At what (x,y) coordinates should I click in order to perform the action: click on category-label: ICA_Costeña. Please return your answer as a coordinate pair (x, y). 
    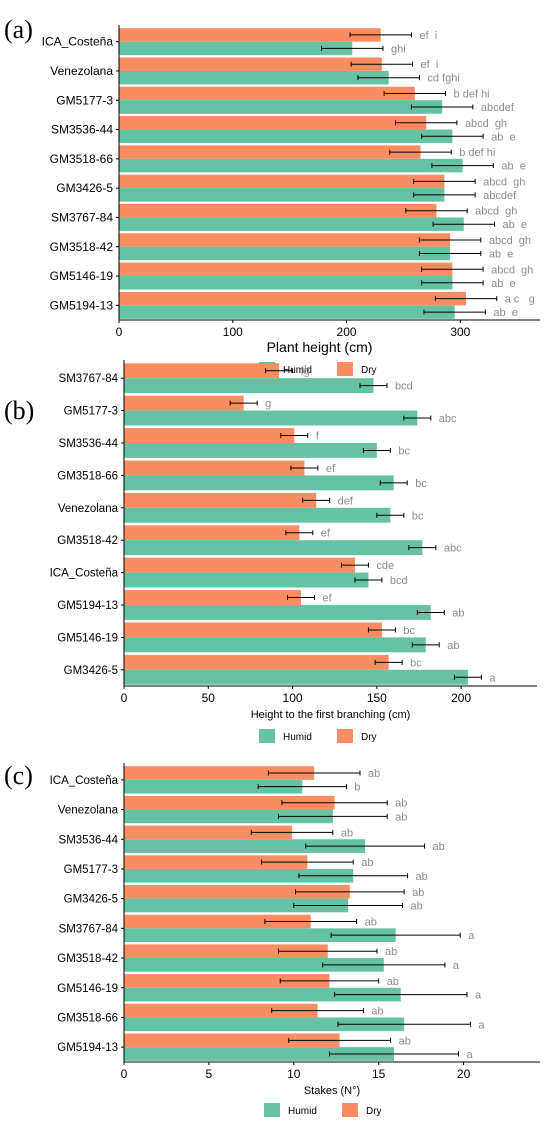
    Looking at the image, I should click on (84, 574).